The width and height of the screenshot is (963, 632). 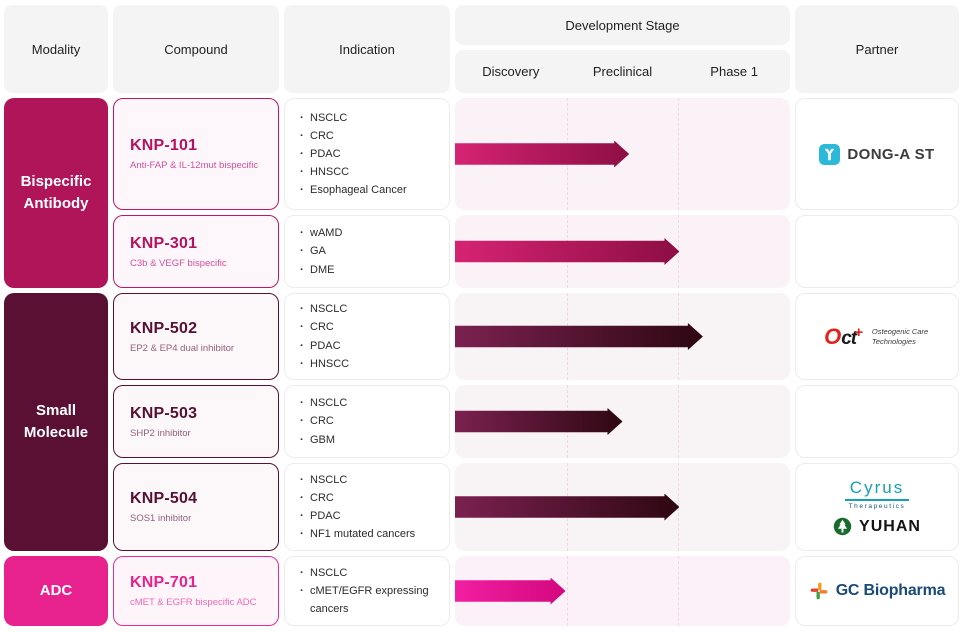 I want to click on partner-cell: Cyrus Therapeutics YUHAN, so click(x=877, y=507).